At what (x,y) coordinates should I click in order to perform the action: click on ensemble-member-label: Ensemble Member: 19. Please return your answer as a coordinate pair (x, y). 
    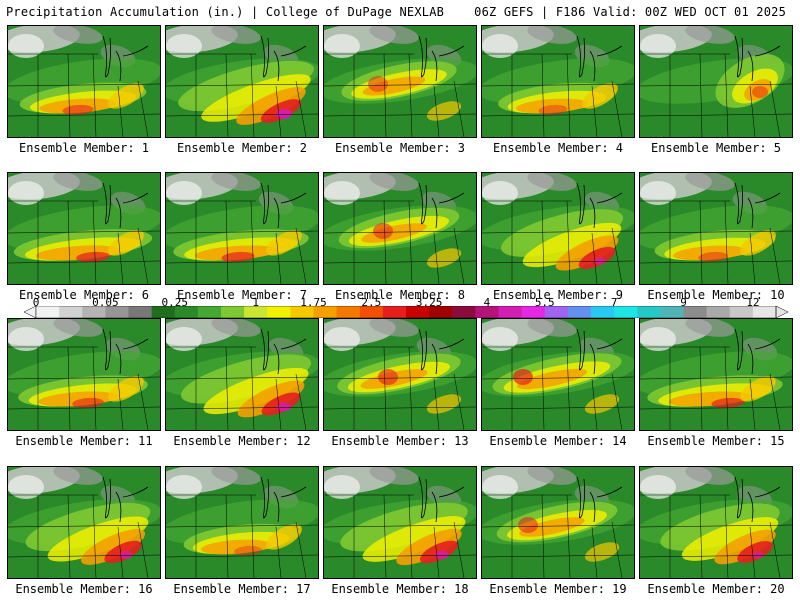
    Looking at the image, I should click on (558, 589).